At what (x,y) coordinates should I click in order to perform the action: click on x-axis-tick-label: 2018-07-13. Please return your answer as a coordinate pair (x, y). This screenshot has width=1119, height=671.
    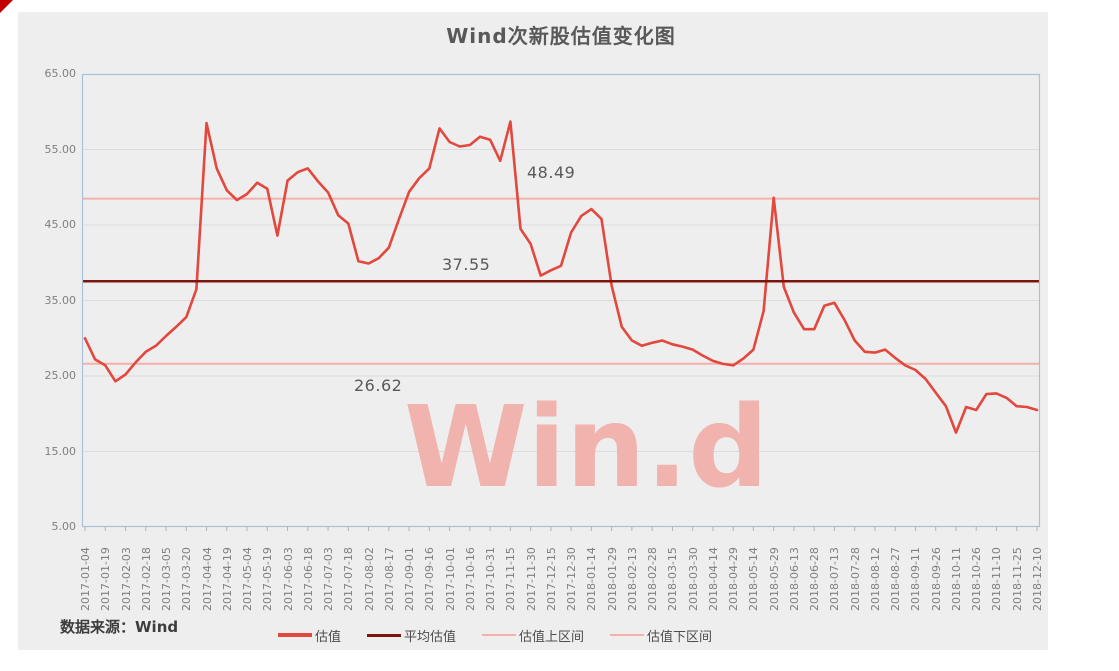
    Looking at the image, I should click on (835, 579).